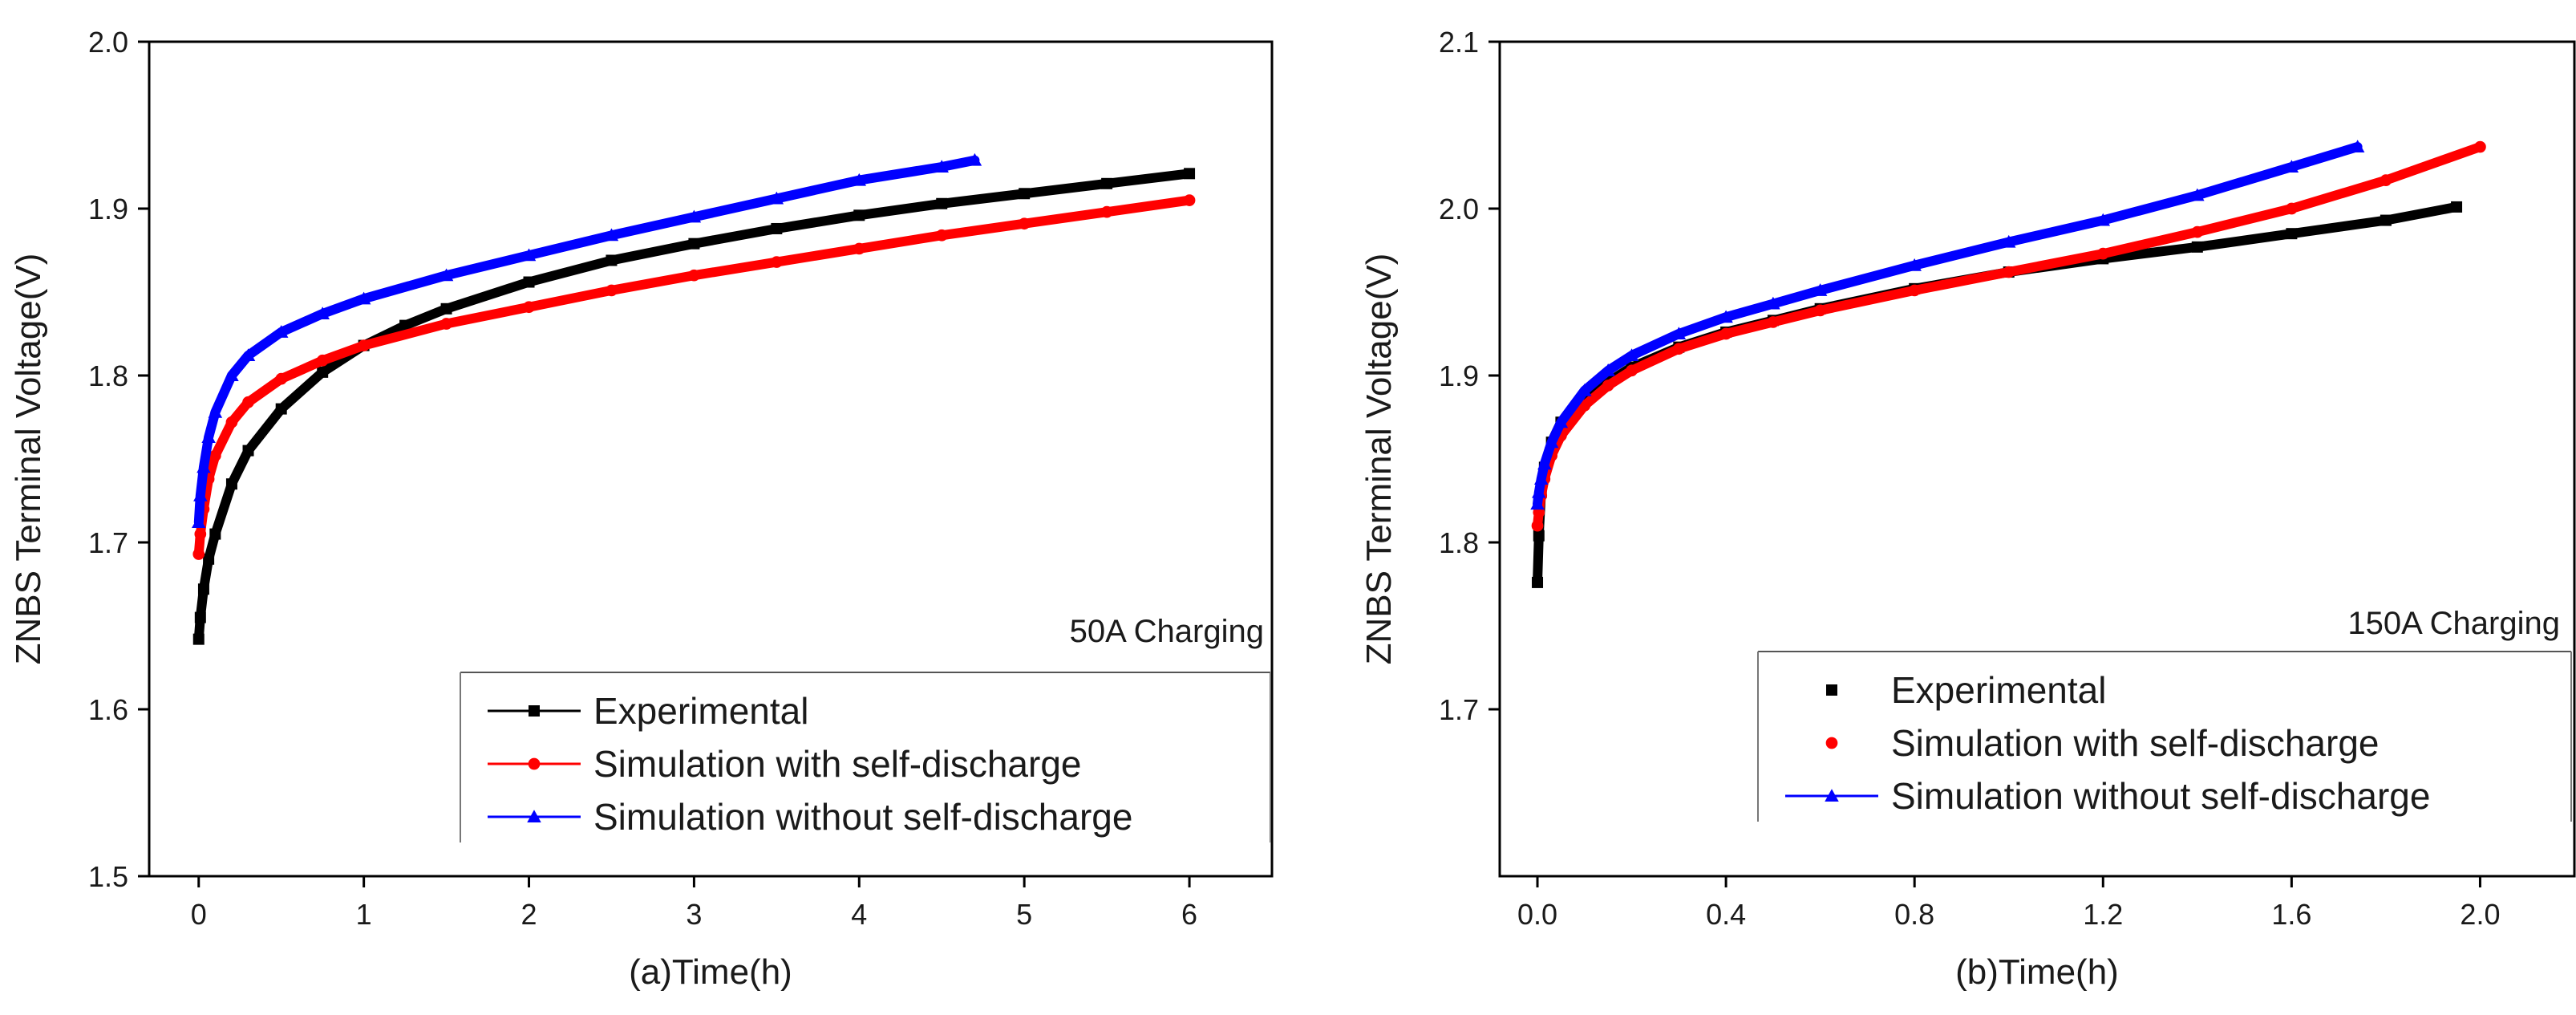 The width and height of the screenshot is (2576, 1015). I want to click on x-tick-label: 0.0, so click(1537, 914).